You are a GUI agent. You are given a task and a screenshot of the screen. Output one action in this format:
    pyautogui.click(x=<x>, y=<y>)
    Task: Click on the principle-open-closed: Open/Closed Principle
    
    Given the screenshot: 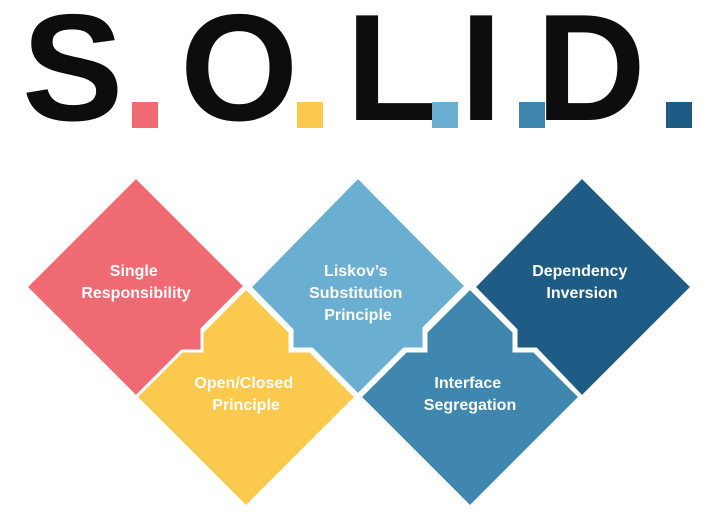 What is the action you would take?
    pyautogui.click(x=246, y=397)
    